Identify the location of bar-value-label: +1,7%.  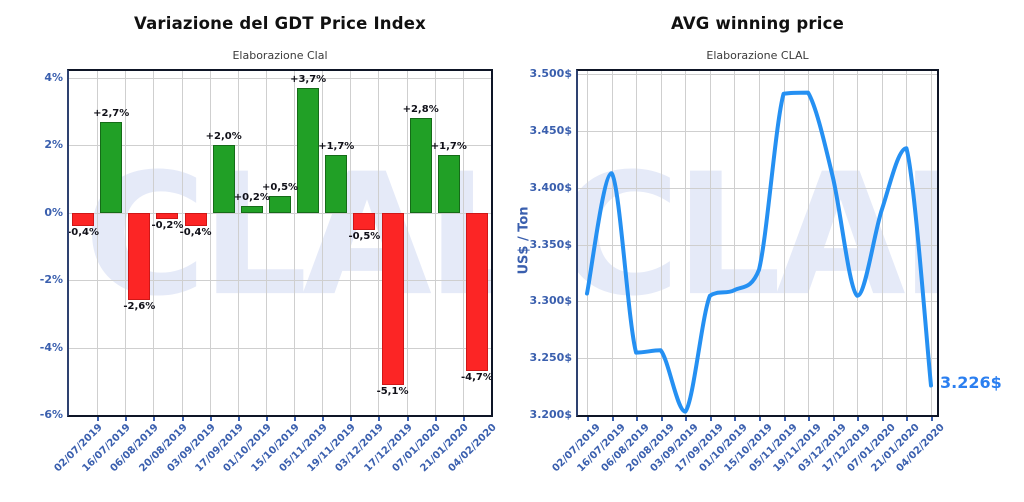
(336, 147).